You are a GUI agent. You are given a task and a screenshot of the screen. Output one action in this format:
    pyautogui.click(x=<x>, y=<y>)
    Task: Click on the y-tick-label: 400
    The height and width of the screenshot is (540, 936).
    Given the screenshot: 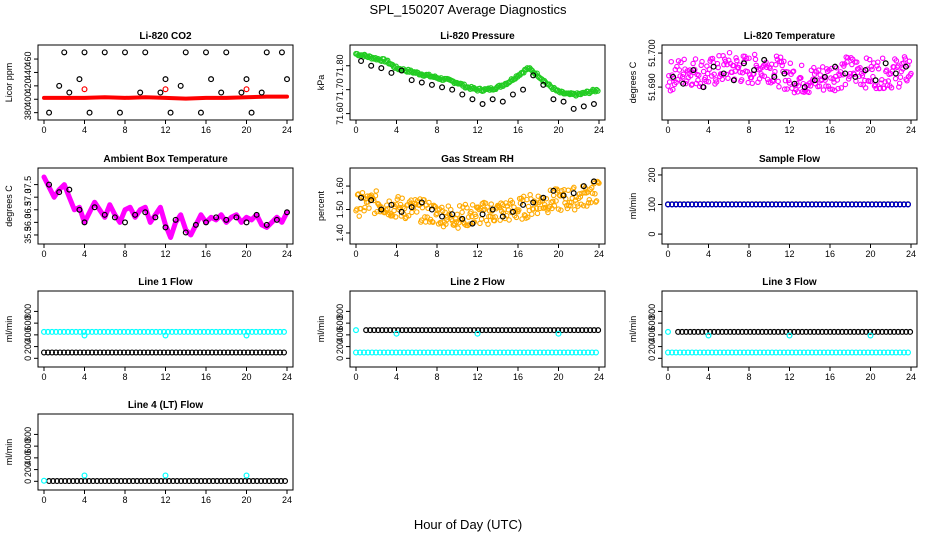 What is the action you would take?
    pyautogui.click(x=28, y=334)
    